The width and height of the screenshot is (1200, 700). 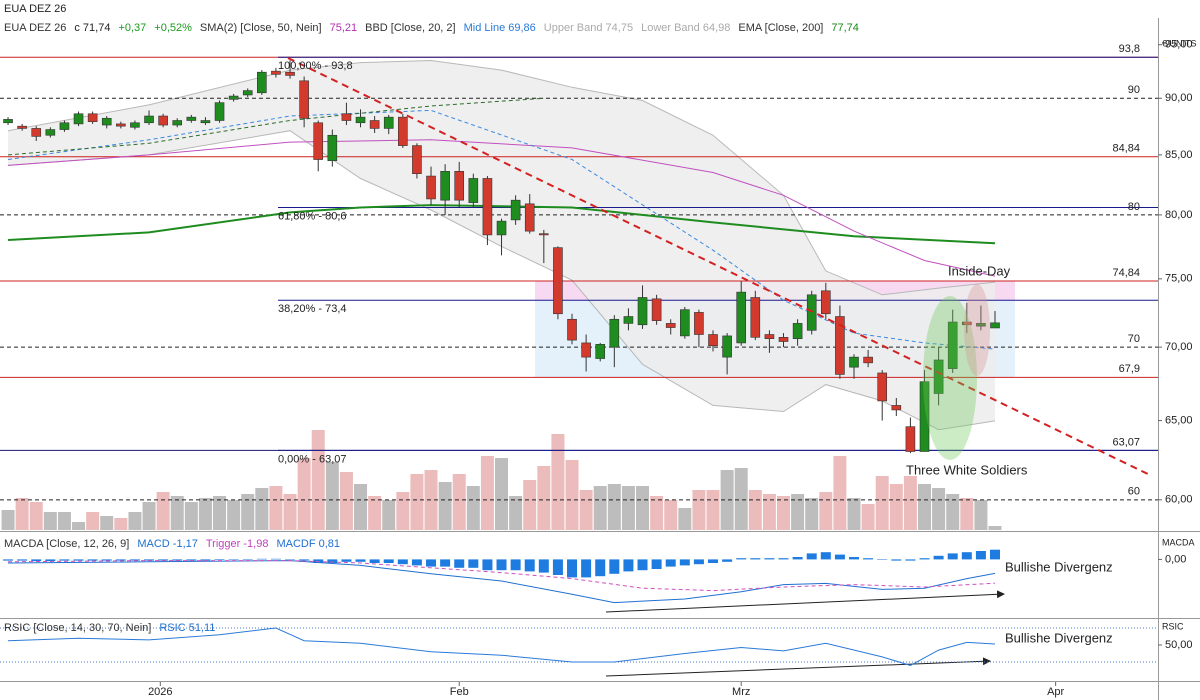 What do you see at coordinates (312, 216) in the screenshot?
I see `fib-label: 61,80% - 80,6` at bounding box center [312, 216].